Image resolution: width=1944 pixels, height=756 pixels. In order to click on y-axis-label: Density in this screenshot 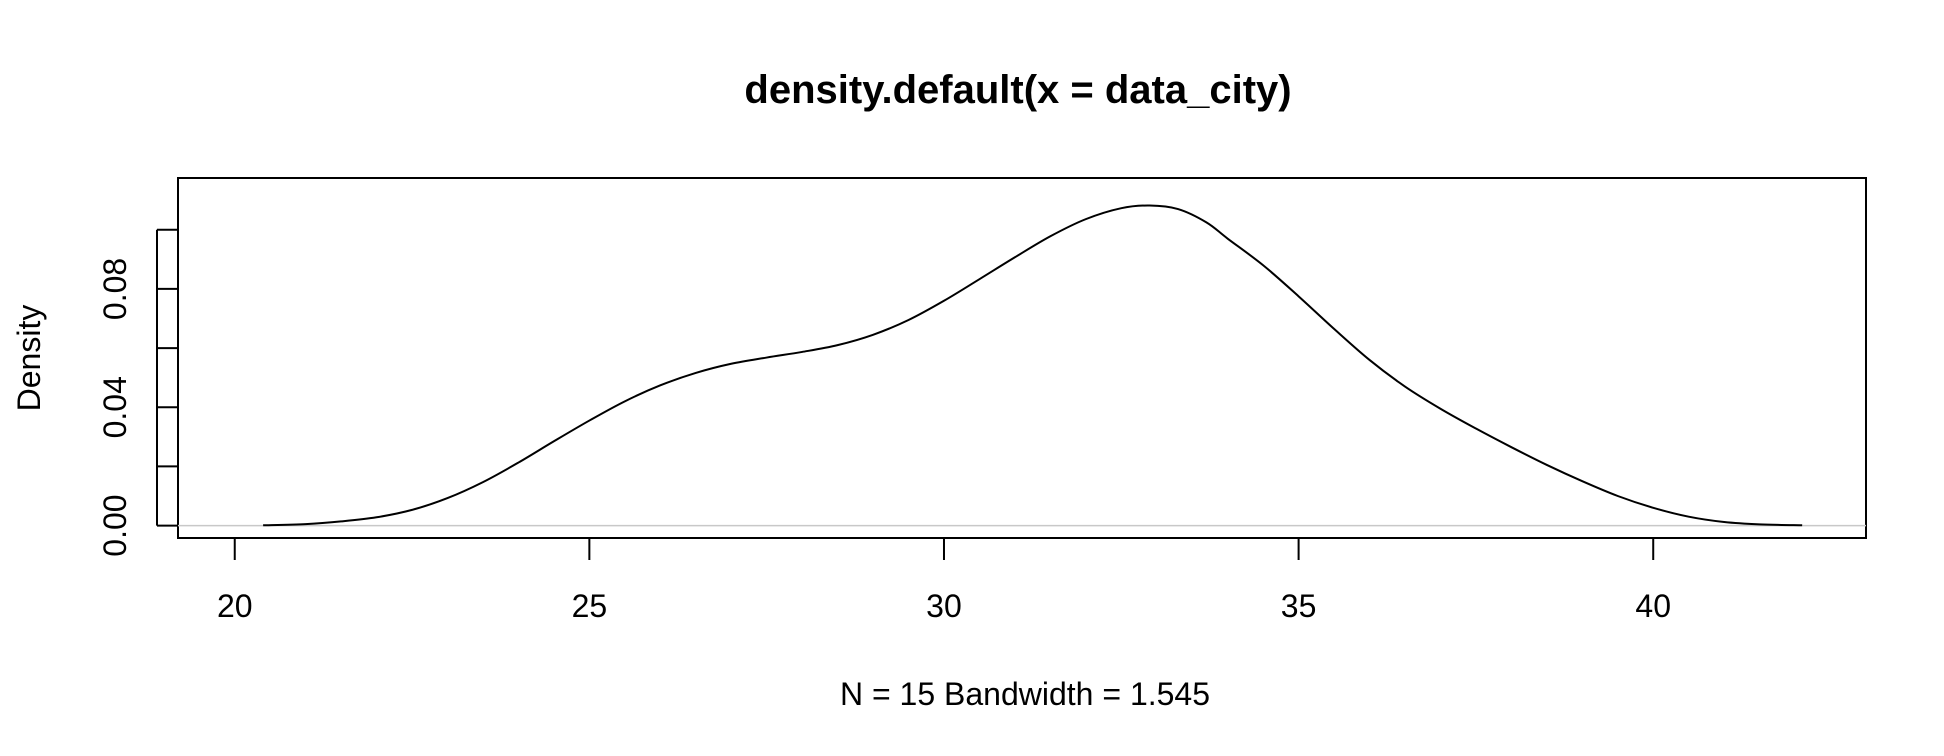, I will do `click(29, 358)`.